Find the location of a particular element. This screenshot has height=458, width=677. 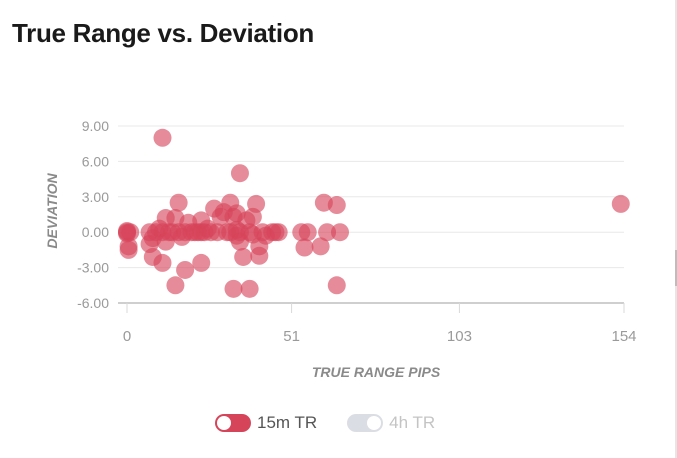

y-axis-title: DEVIATION is located at coordinates (52, 211).